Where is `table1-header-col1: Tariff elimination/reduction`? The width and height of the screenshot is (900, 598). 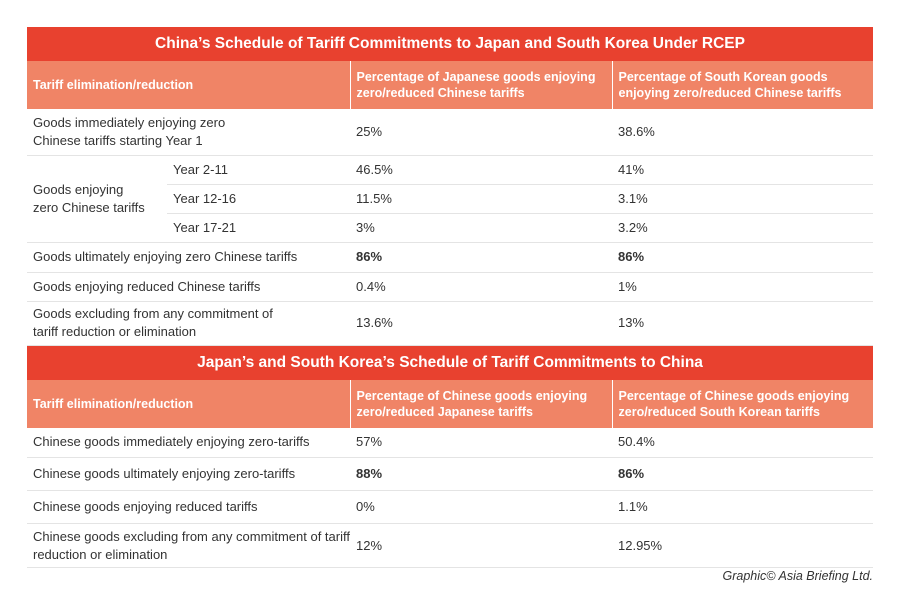 table1-header-col1: Tariff elimination/reduction is located at coordinates (188, 85).